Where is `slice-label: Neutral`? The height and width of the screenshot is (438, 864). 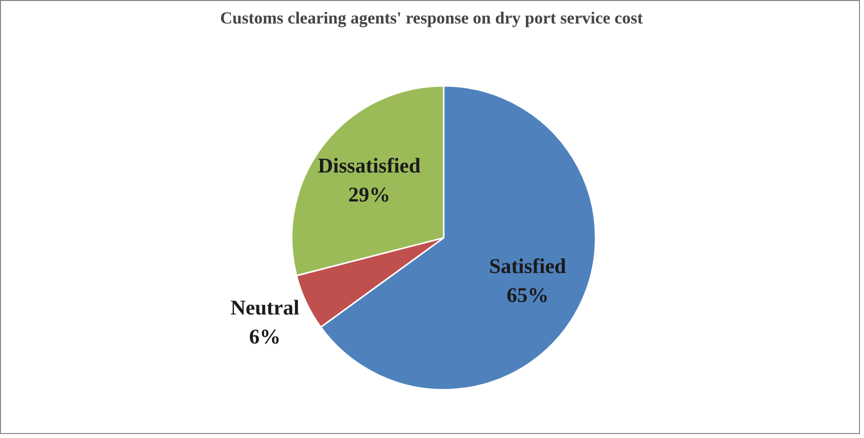
slice-label: Neutral is located at coordinates (265, 308).